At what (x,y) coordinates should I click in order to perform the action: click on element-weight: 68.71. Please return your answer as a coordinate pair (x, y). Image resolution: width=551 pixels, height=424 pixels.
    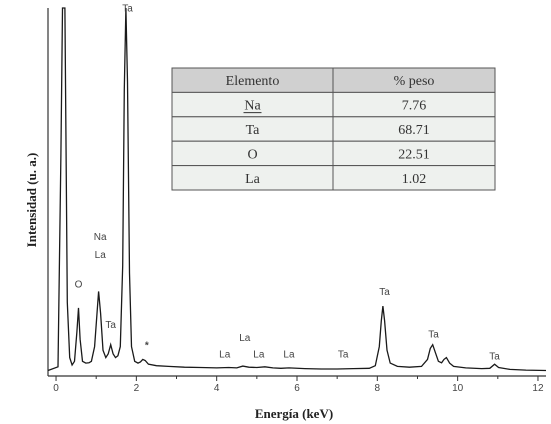
    Looking at the image, I should click on (414, 130).